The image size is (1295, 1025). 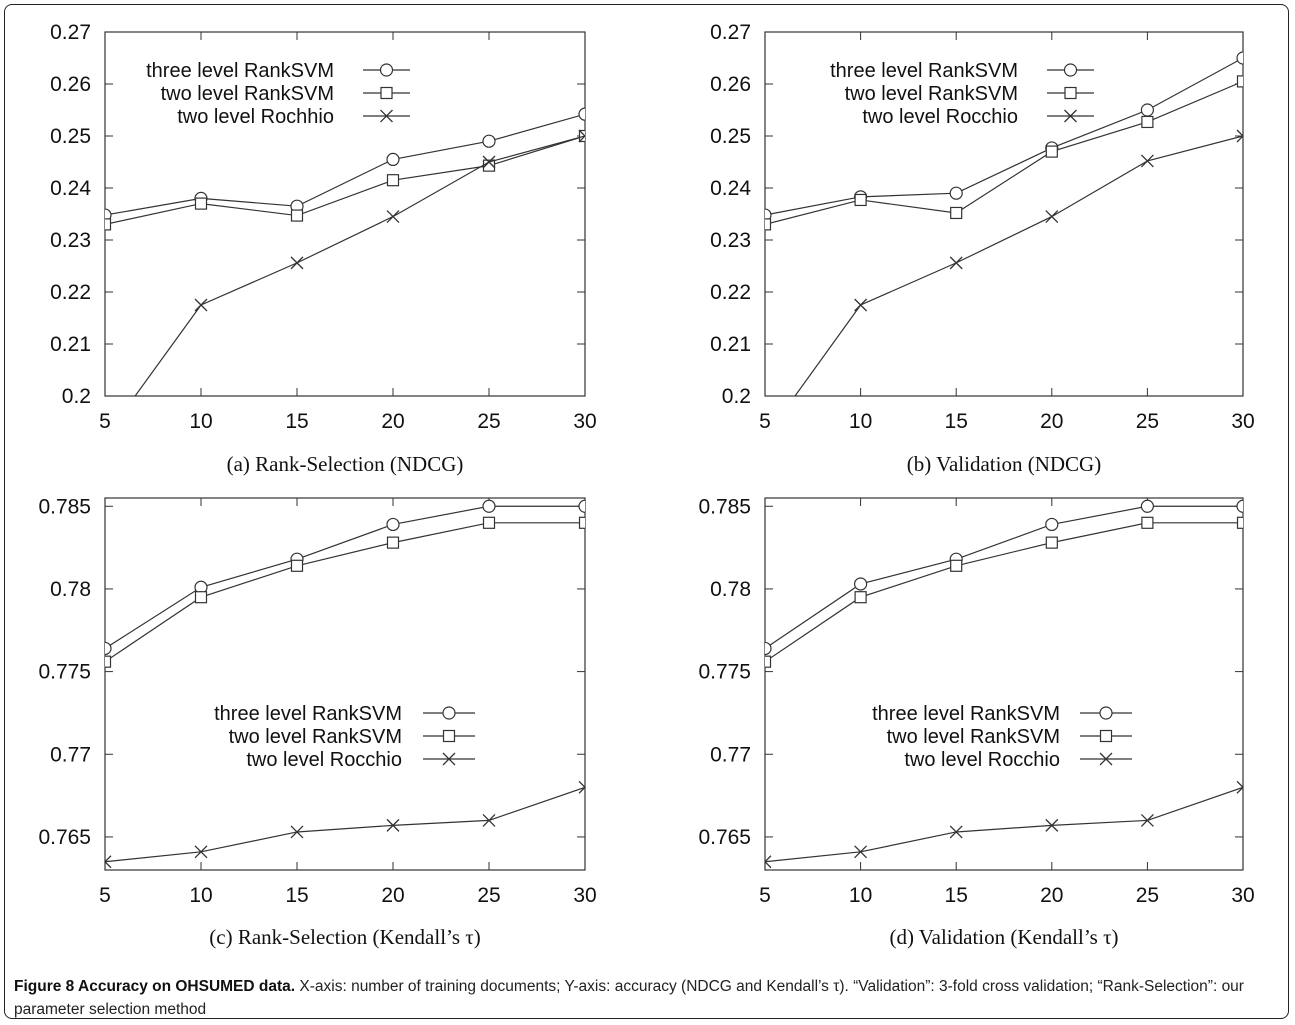 What do you see at coordinates (64, 672) in the screenshot?
I see `y-tick-label: 0.775` at bounding box center [64, 672].